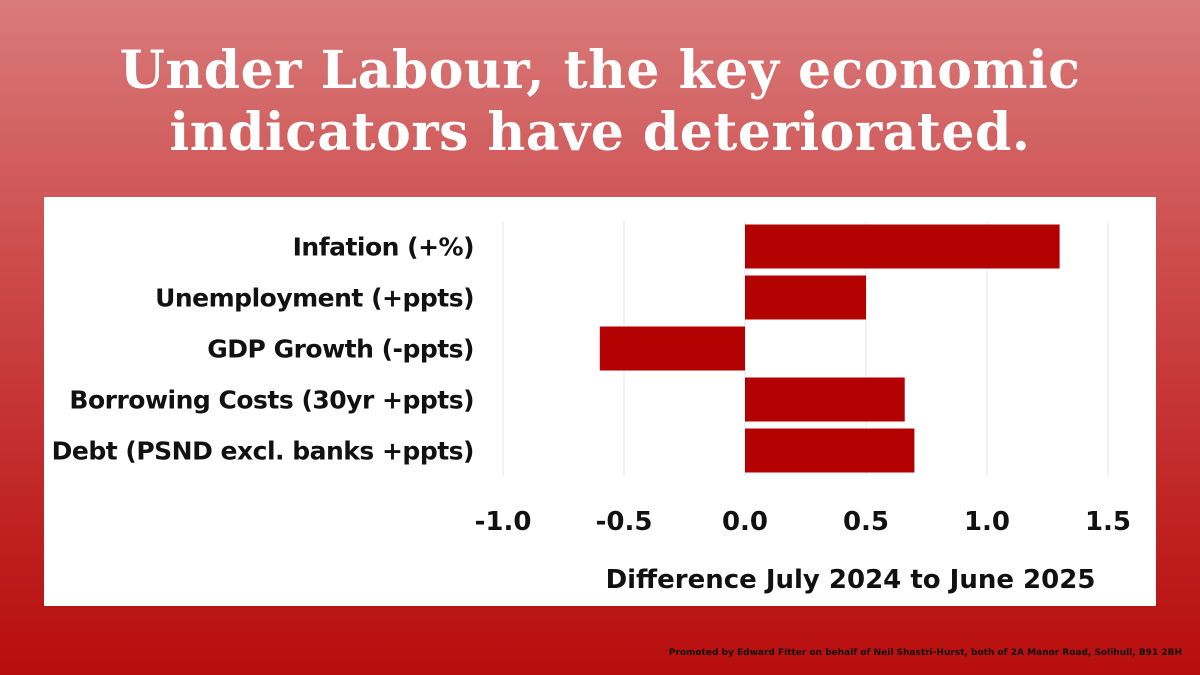 The image size is (1200, 675). Describe the element at coordinates (745, 522) in the screenshot. I see `x-tick-label: 0.0` at that location.